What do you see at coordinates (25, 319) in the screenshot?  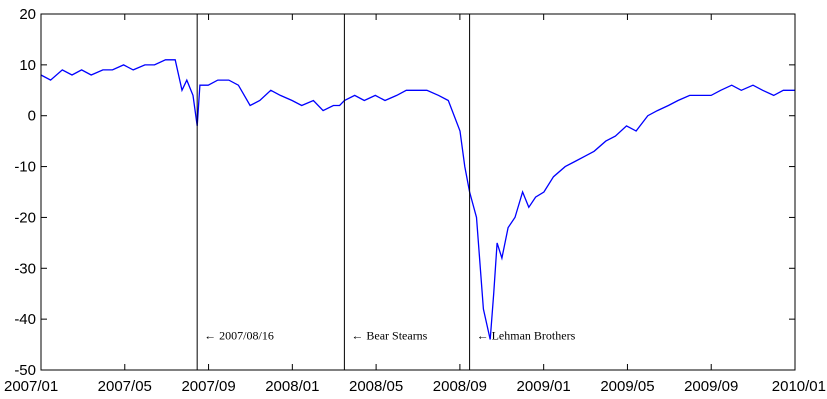 I see `y-tick-label: -40` at bounding box center [25, 319].